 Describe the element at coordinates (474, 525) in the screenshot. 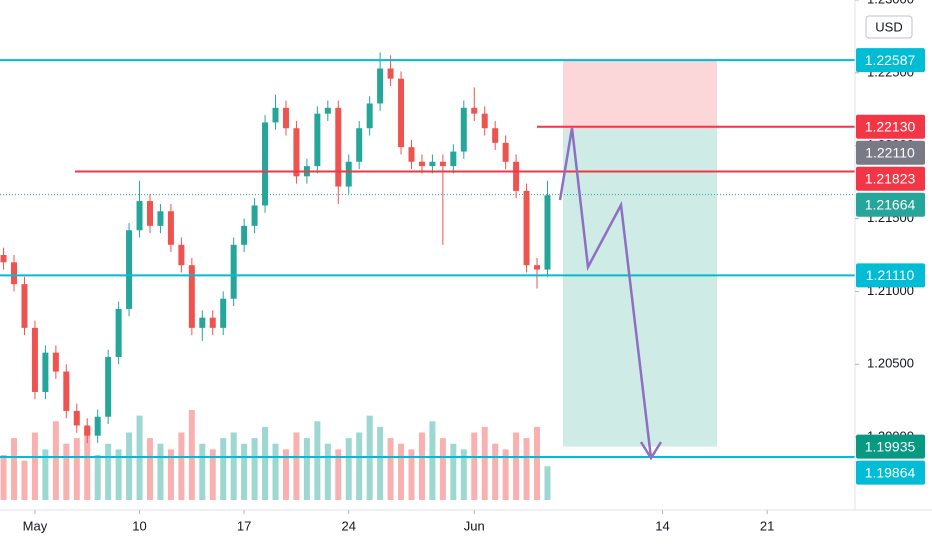

I see `x-tick-label: Jun` at that location.